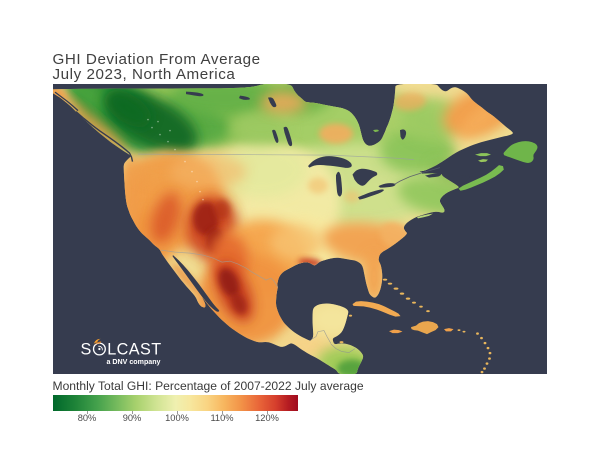 This screenshot has width=600, height=475. Describe the element at coordinates (134, 362) in the screenshot. I see `svg-text: a DNV company` at that location.